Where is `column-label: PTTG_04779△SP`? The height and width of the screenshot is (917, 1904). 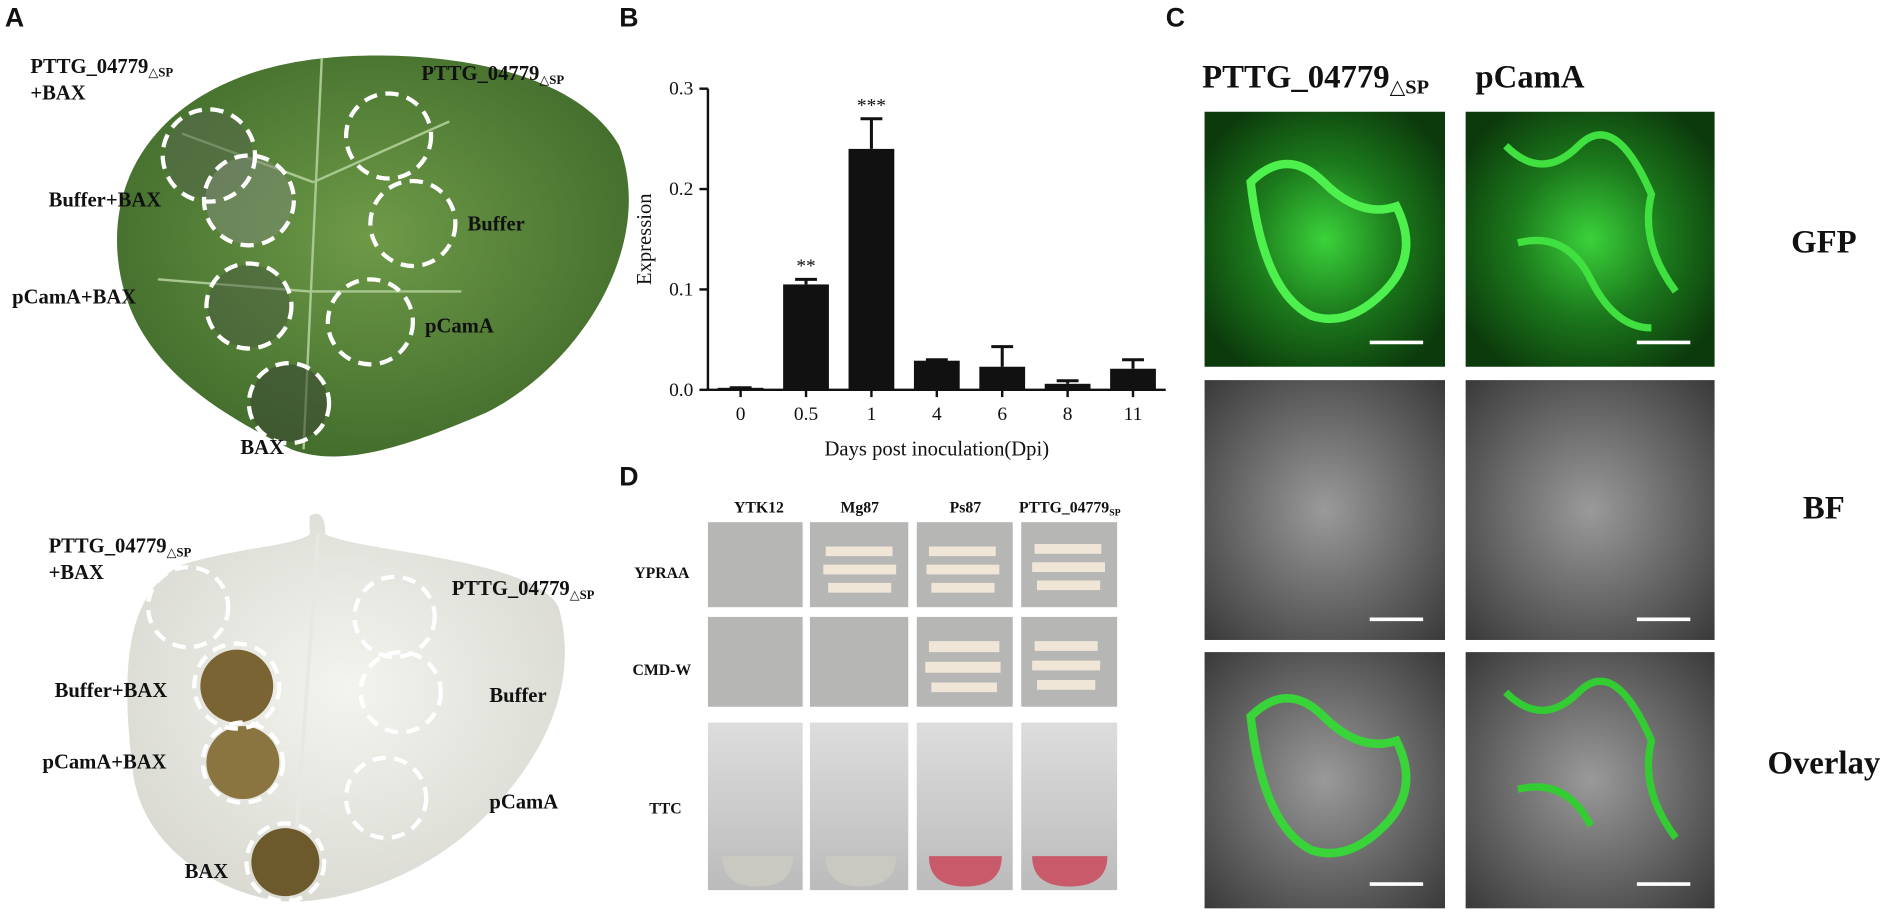
column-label: PTTG_04779△SP is located at coordinates (1315, 78).